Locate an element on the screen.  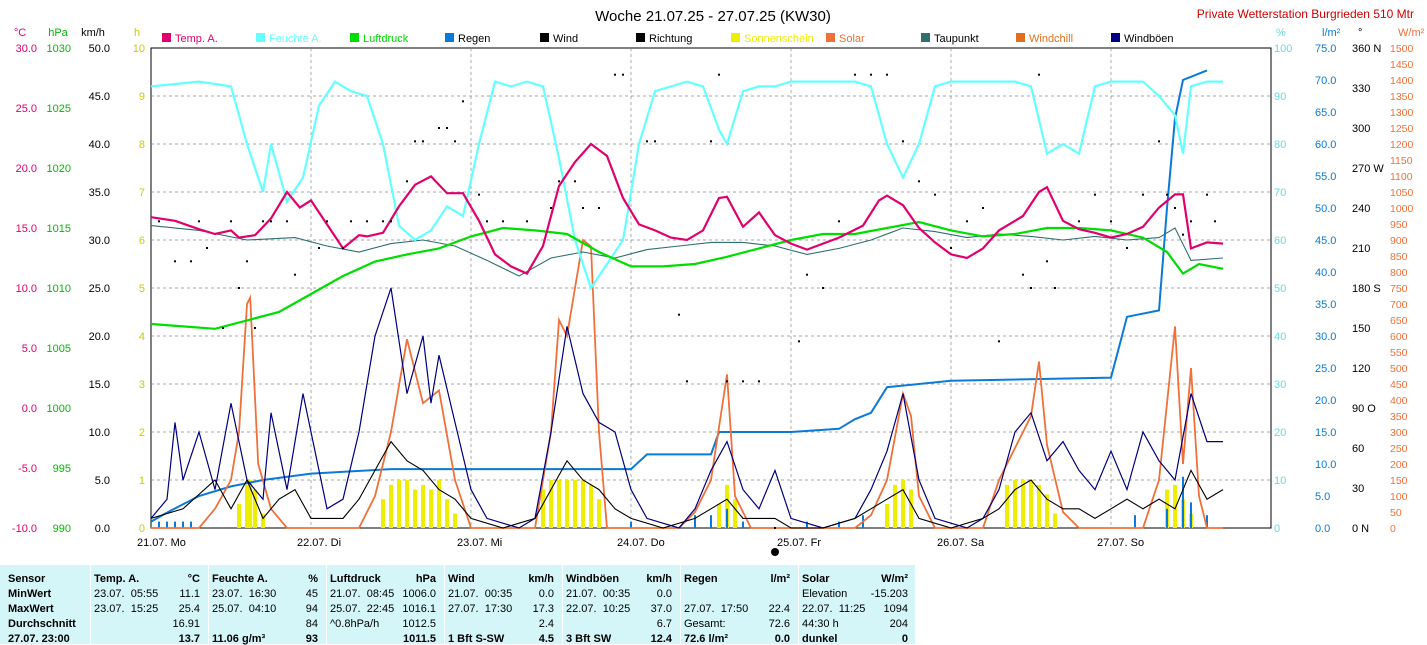
pressure-axis-unit: hPa is located at coordinates (58, 33).